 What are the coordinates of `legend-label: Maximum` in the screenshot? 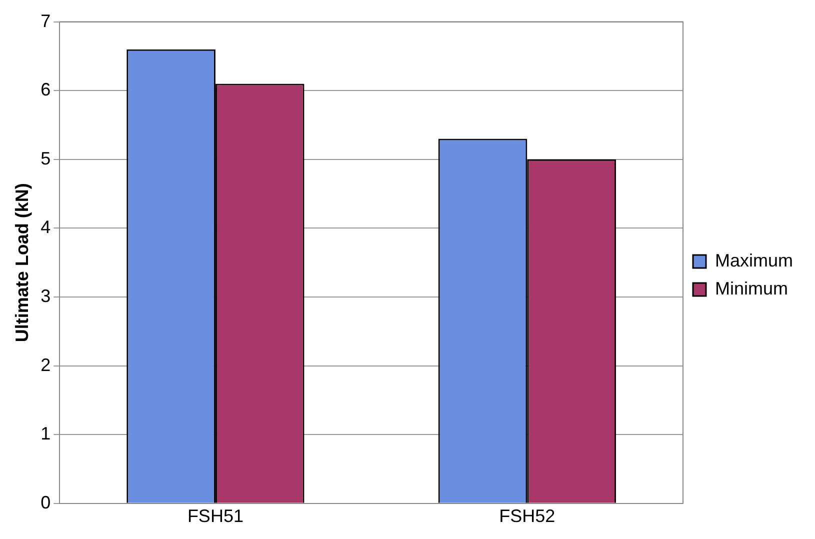 It's located at (754, 260).